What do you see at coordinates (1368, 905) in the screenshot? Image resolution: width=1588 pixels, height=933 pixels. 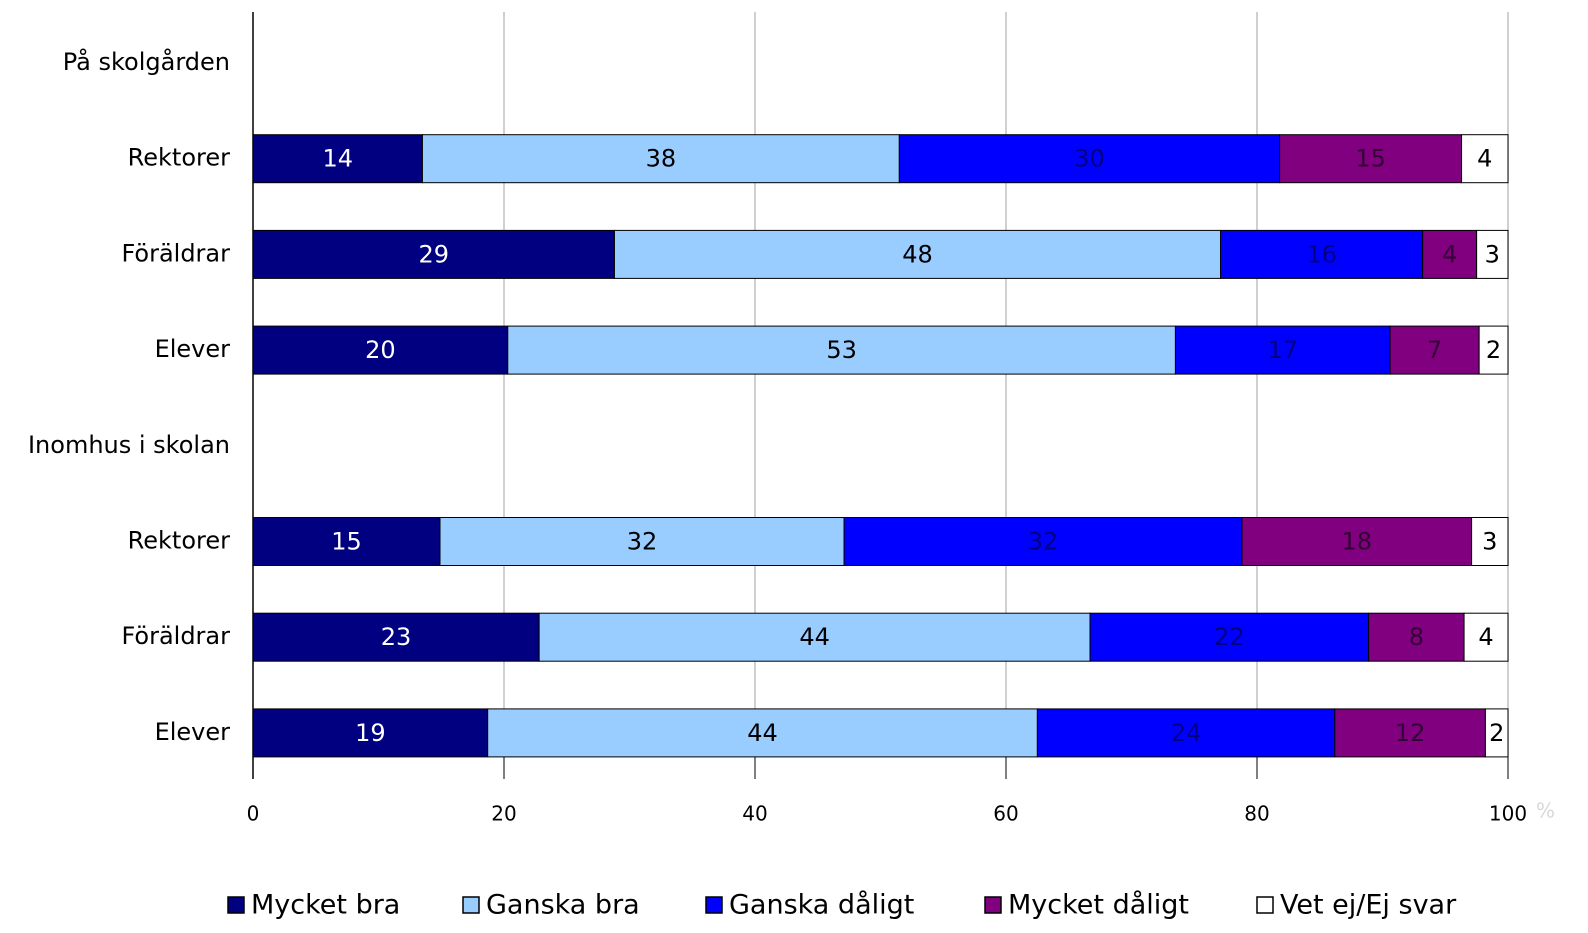 I see `legend-label: Vet ej/Ej svar` at bounding box center [1368, 905].